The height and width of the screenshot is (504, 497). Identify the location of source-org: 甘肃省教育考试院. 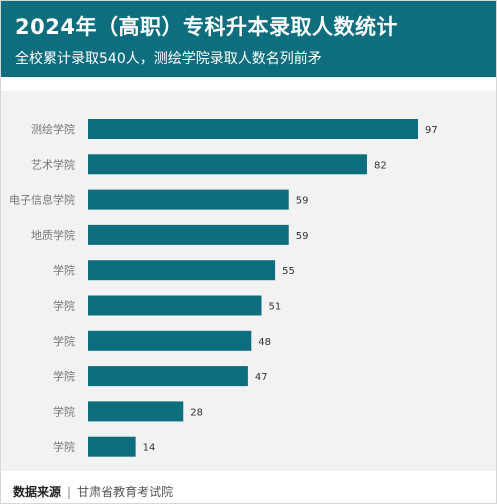
(125, 492).